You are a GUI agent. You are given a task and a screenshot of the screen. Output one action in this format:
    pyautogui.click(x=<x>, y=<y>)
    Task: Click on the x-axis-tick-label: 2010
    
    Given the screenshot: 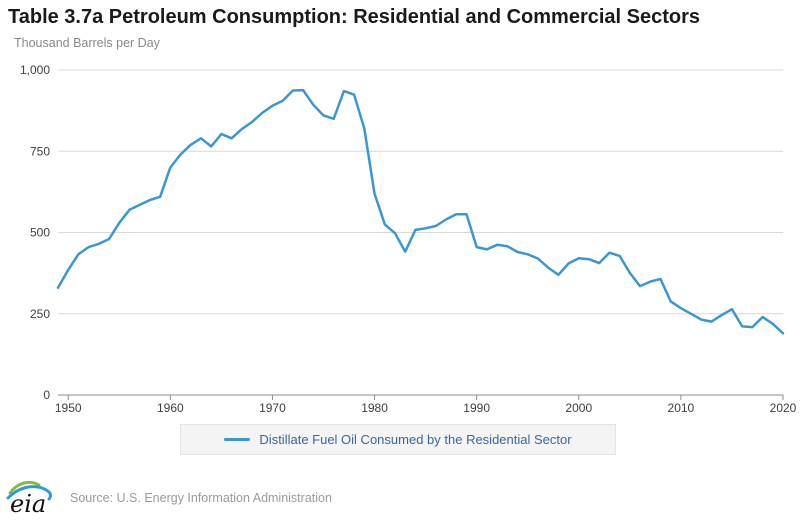 What is the action you would take?
    pyautogui.click(x=681, y=408)
    